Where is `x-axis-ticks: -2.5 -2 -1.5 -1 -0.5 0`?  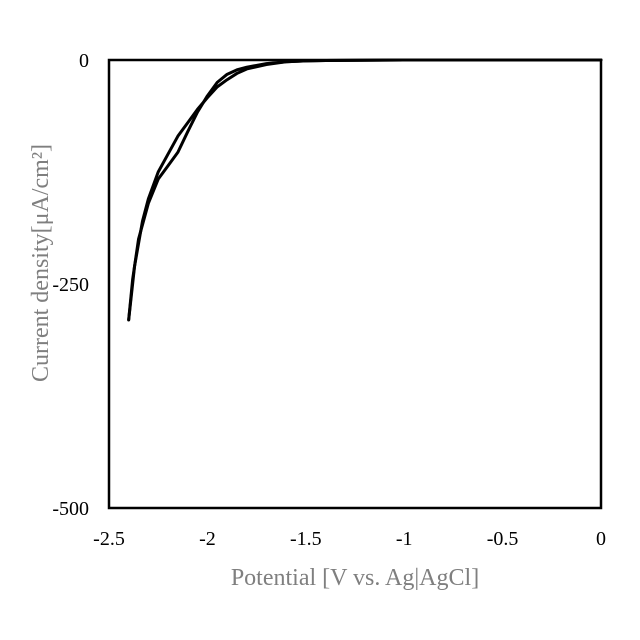
x-axis-ticks: -2.5 -2 -1.5 -1 -0.5 0 is located at coordinates (349, 539).